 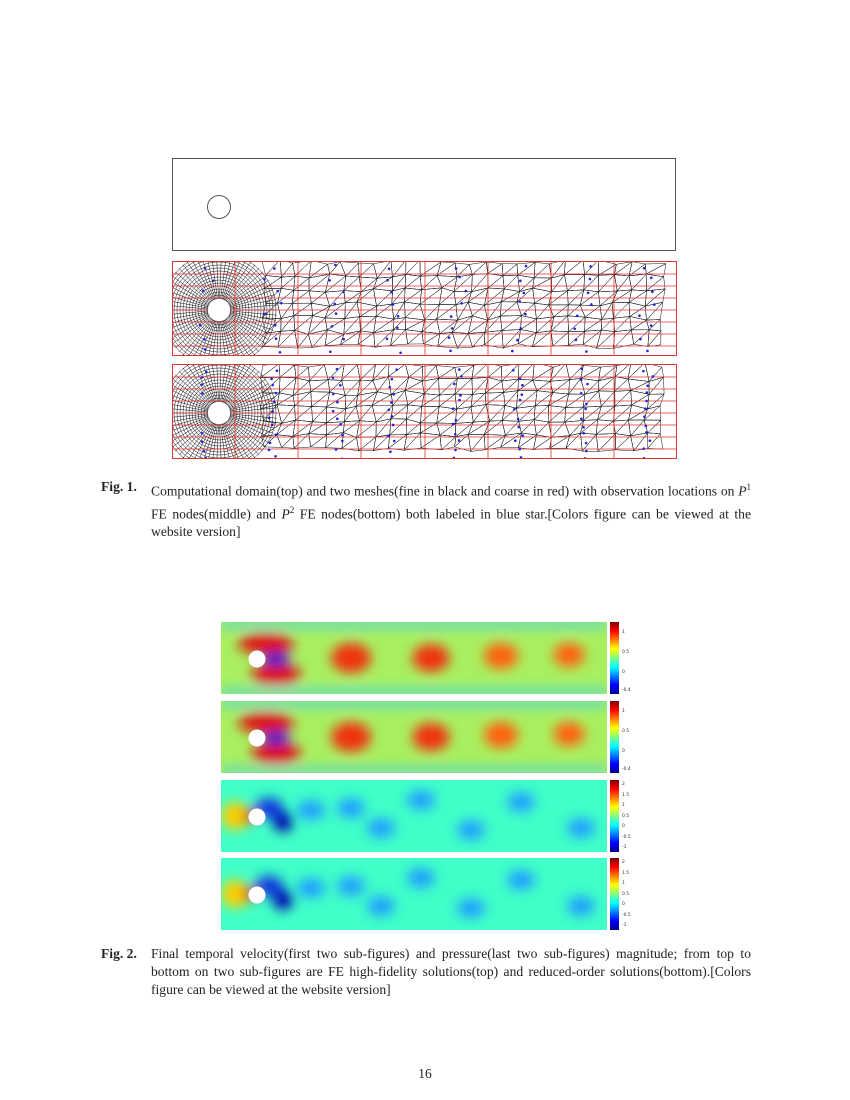 I want to click on velocity-high-fidelity-field, so click(x=414, y=658).